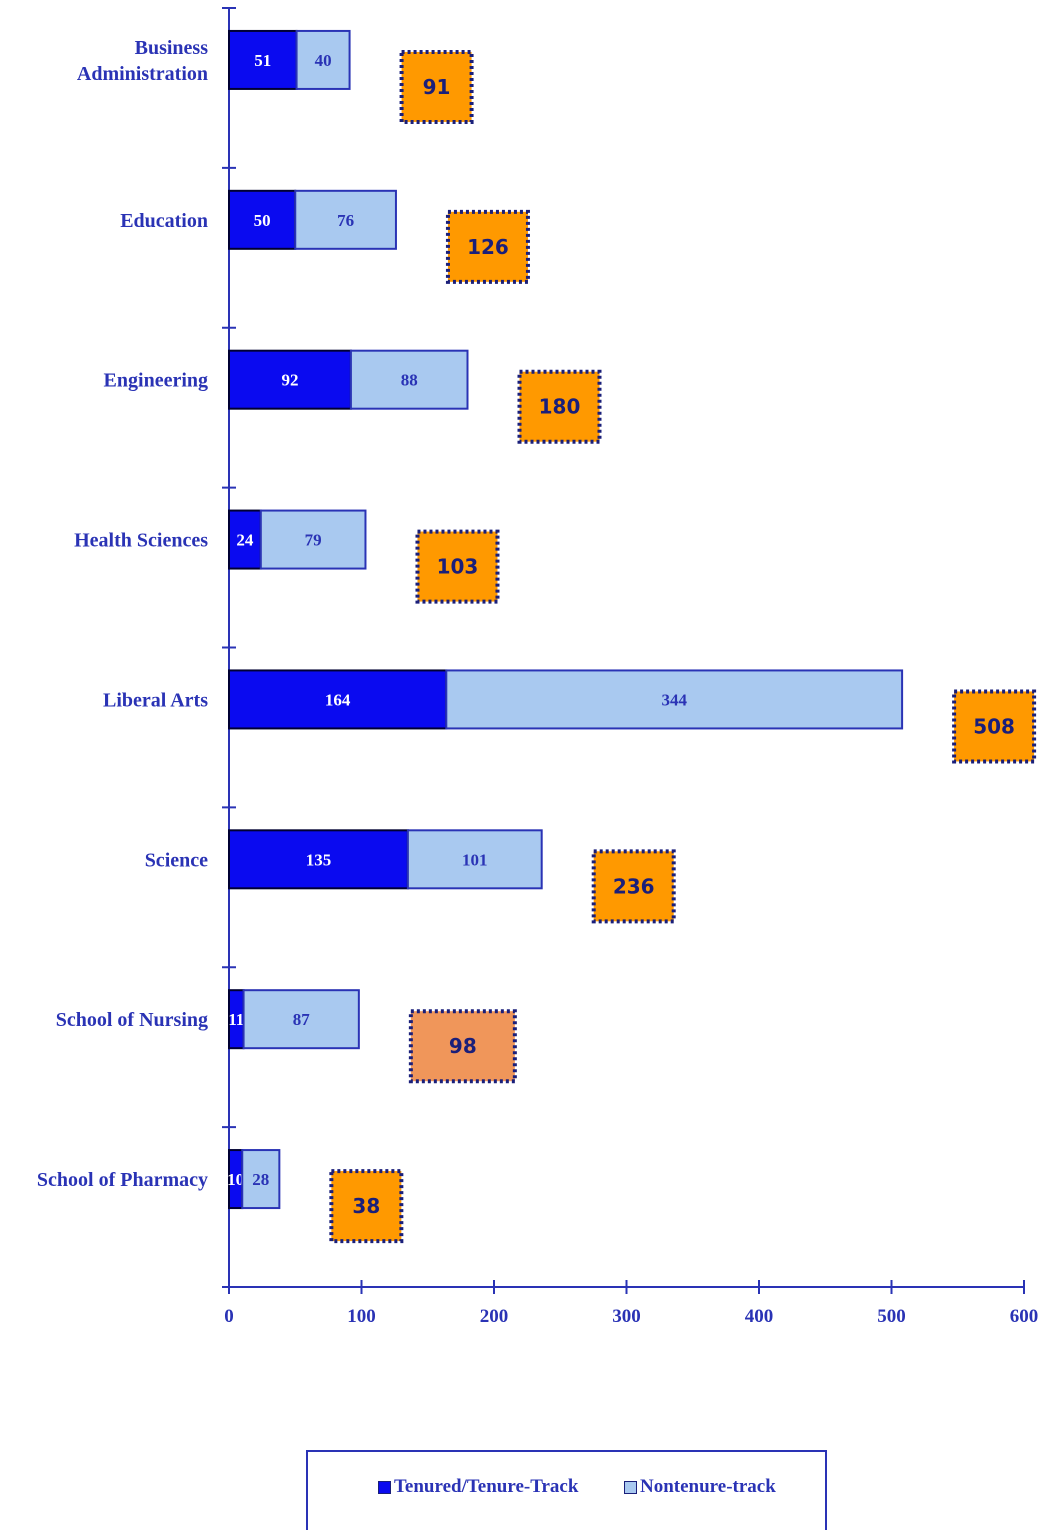  What do you see at coordinates (891, 1316) in the screenshot?
I see `x-tick-label: 500` at bounding box center [891, 1316].